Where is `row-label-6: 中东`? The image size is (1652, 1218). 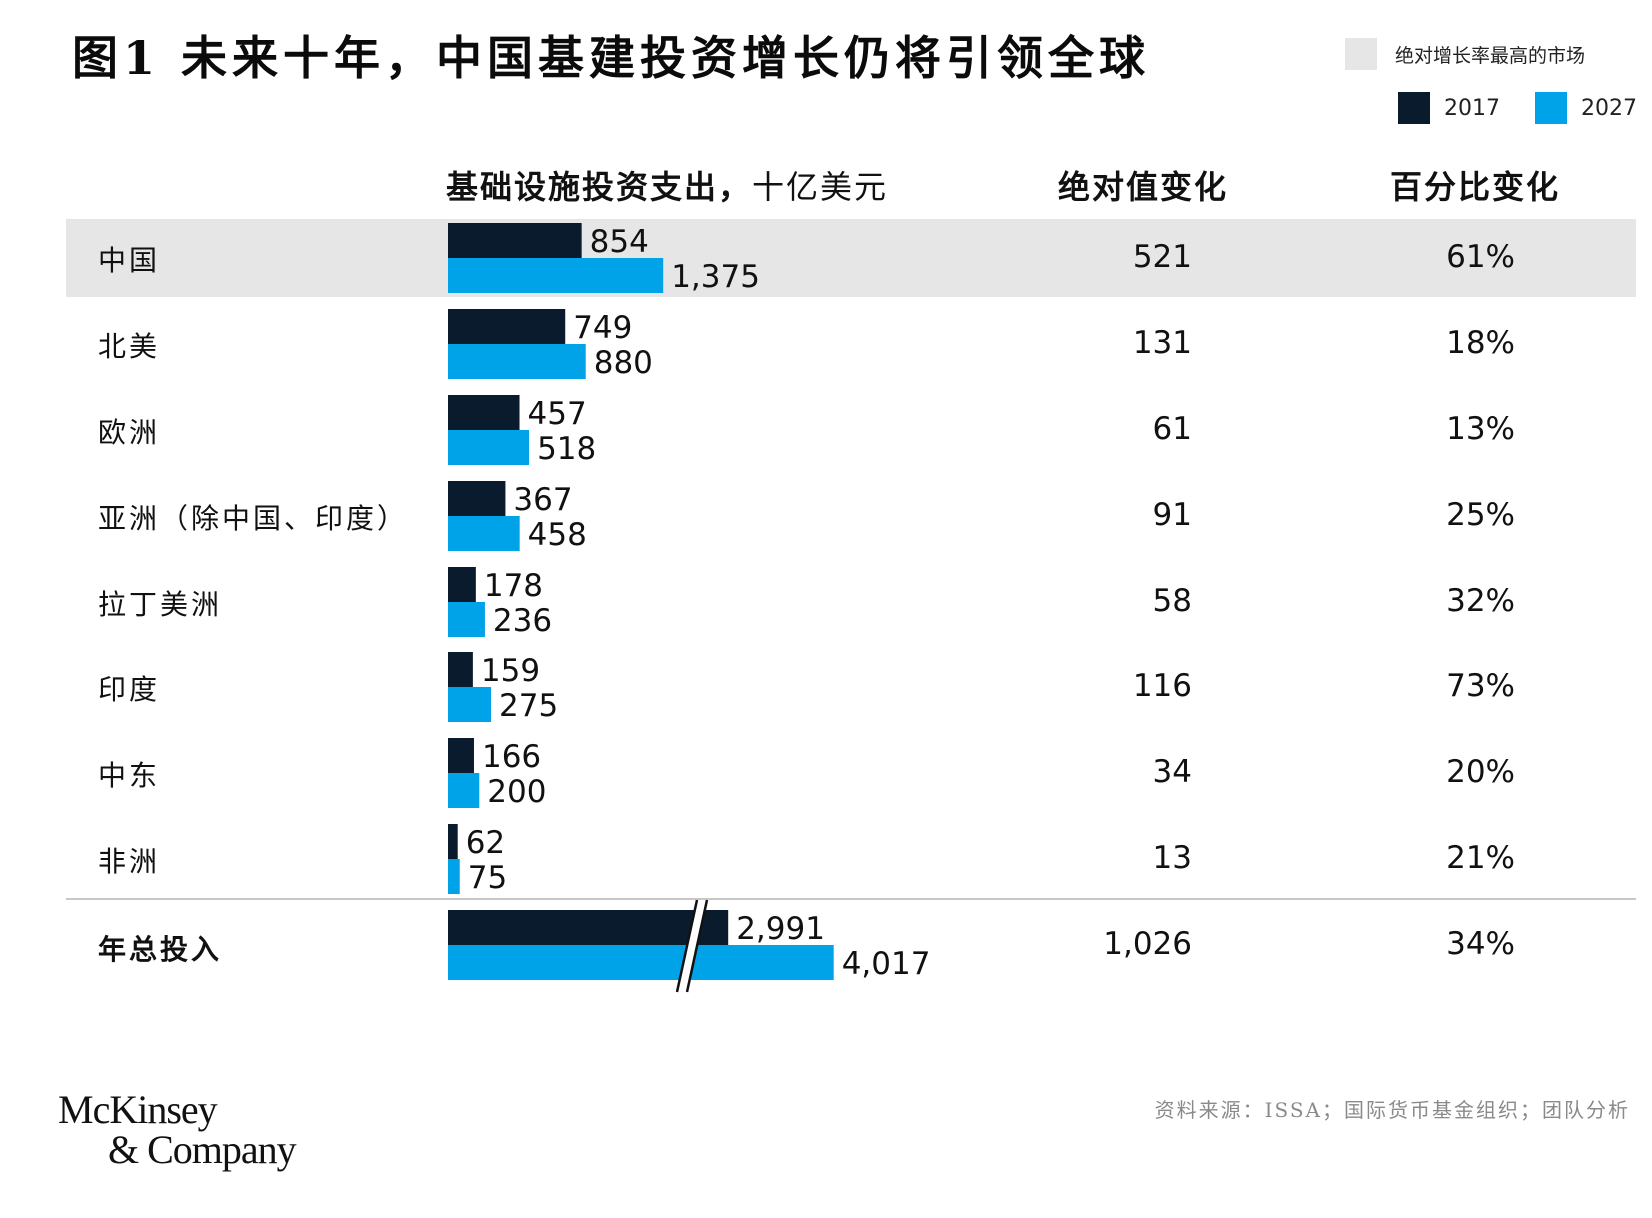
row-label-6: 中东 is located at coordinates (129, 775).